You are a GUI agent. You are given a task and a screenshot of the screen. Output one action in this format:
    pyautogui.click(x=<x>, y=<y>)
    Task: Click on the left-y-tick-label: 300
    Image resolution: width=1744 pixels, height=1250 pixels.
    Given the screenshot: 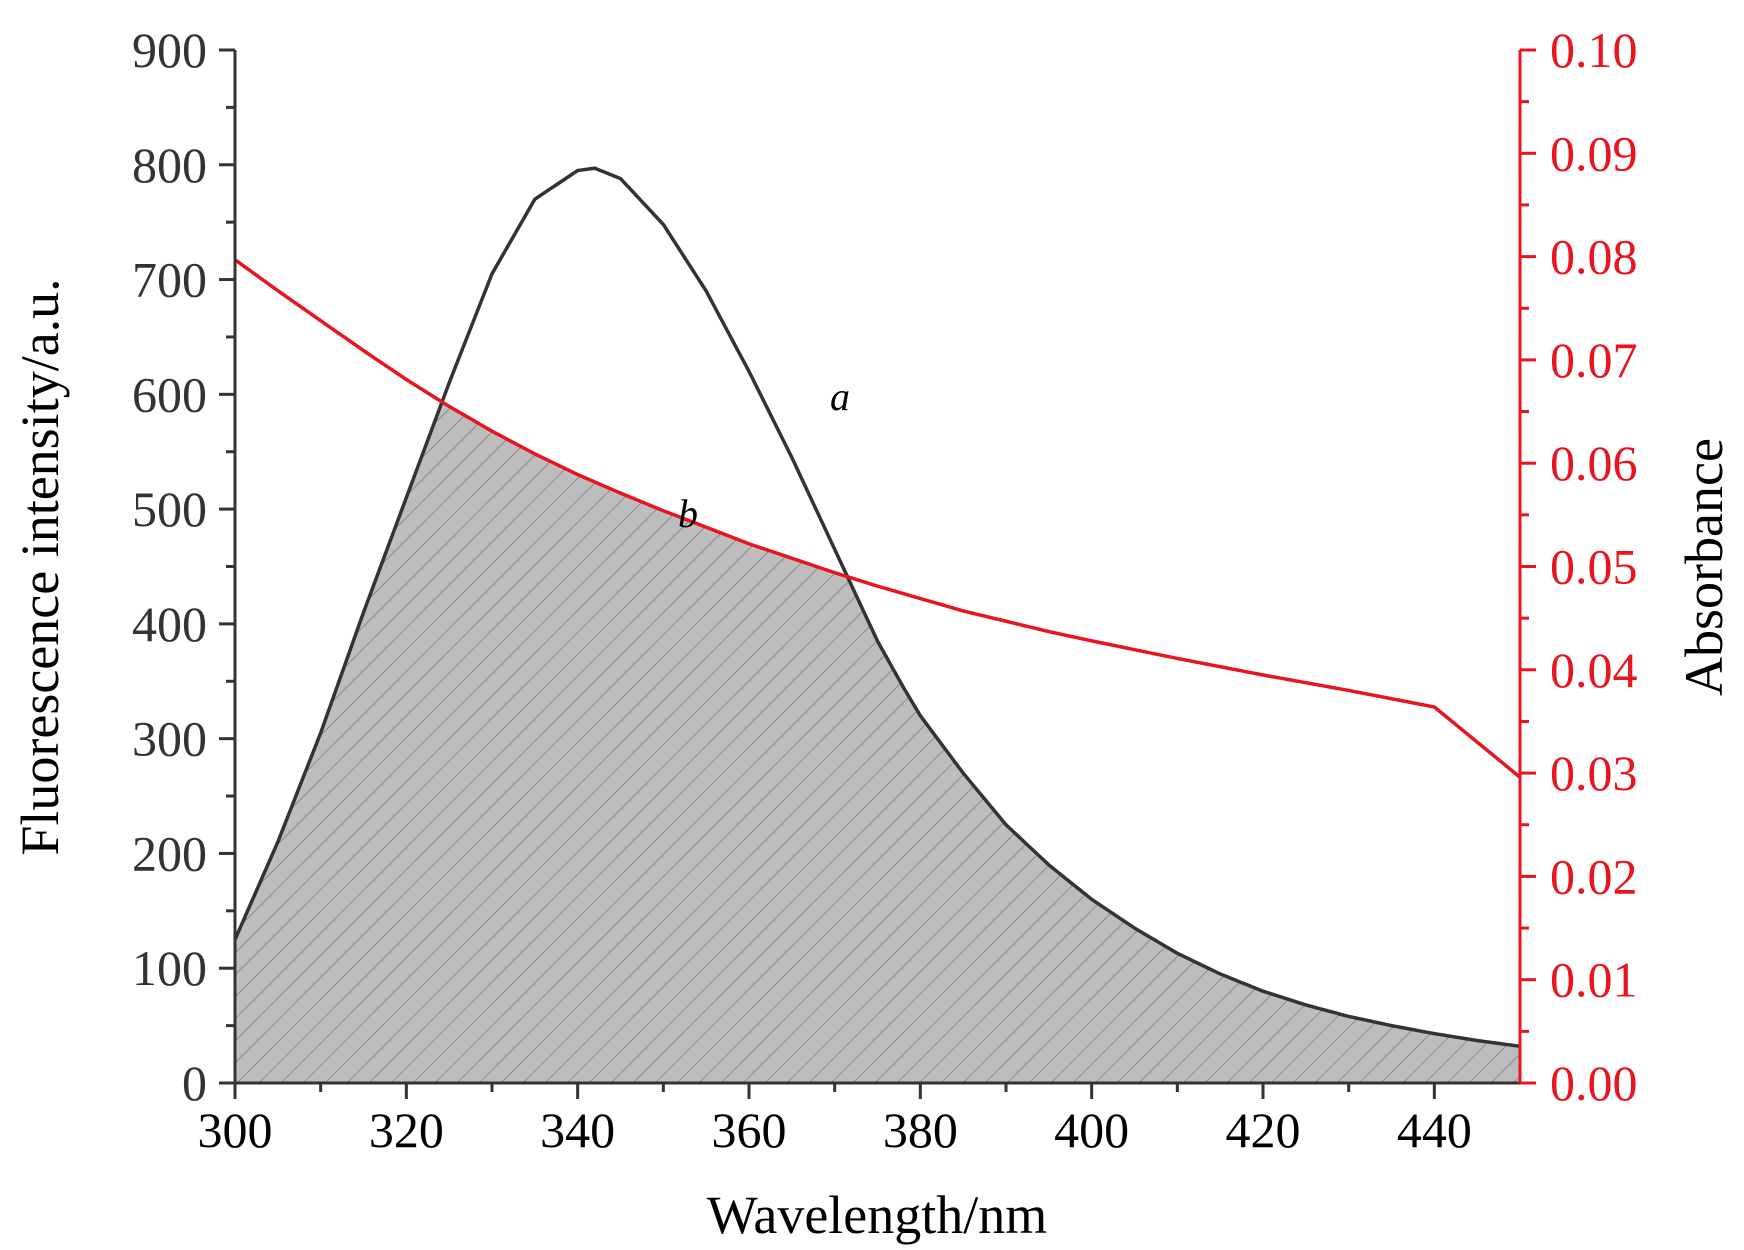 What is the action you would take?
    pyautogui.click(x=169, y=739)
    